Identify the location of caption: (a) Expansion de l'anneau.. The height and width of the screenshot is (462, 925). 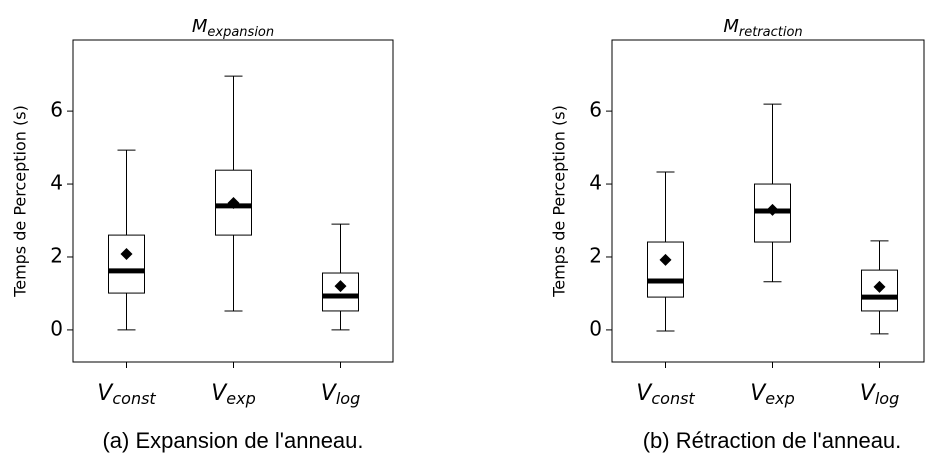
(232, 440).